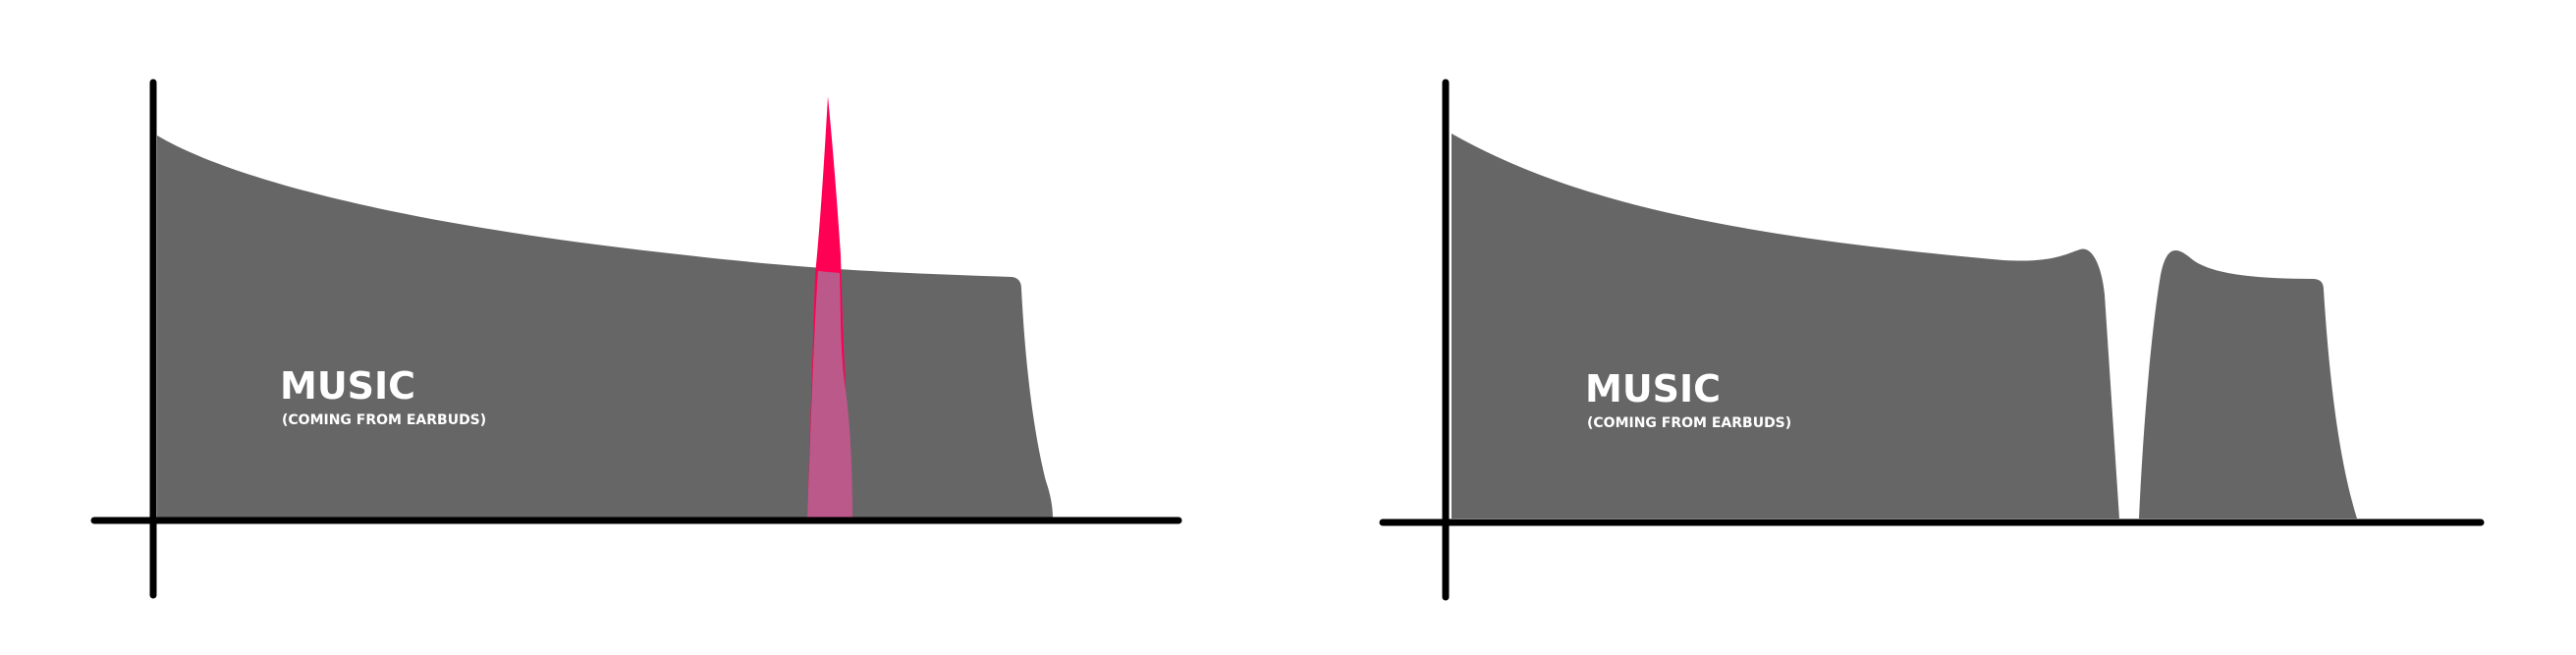 The image size is (2576, 655). What do you see at coordinates (1689, 423) in the screenshot?
I see `panel-subtitle-right: (COMING FROM EARBUDS)` at bounding box center [1689, 423].